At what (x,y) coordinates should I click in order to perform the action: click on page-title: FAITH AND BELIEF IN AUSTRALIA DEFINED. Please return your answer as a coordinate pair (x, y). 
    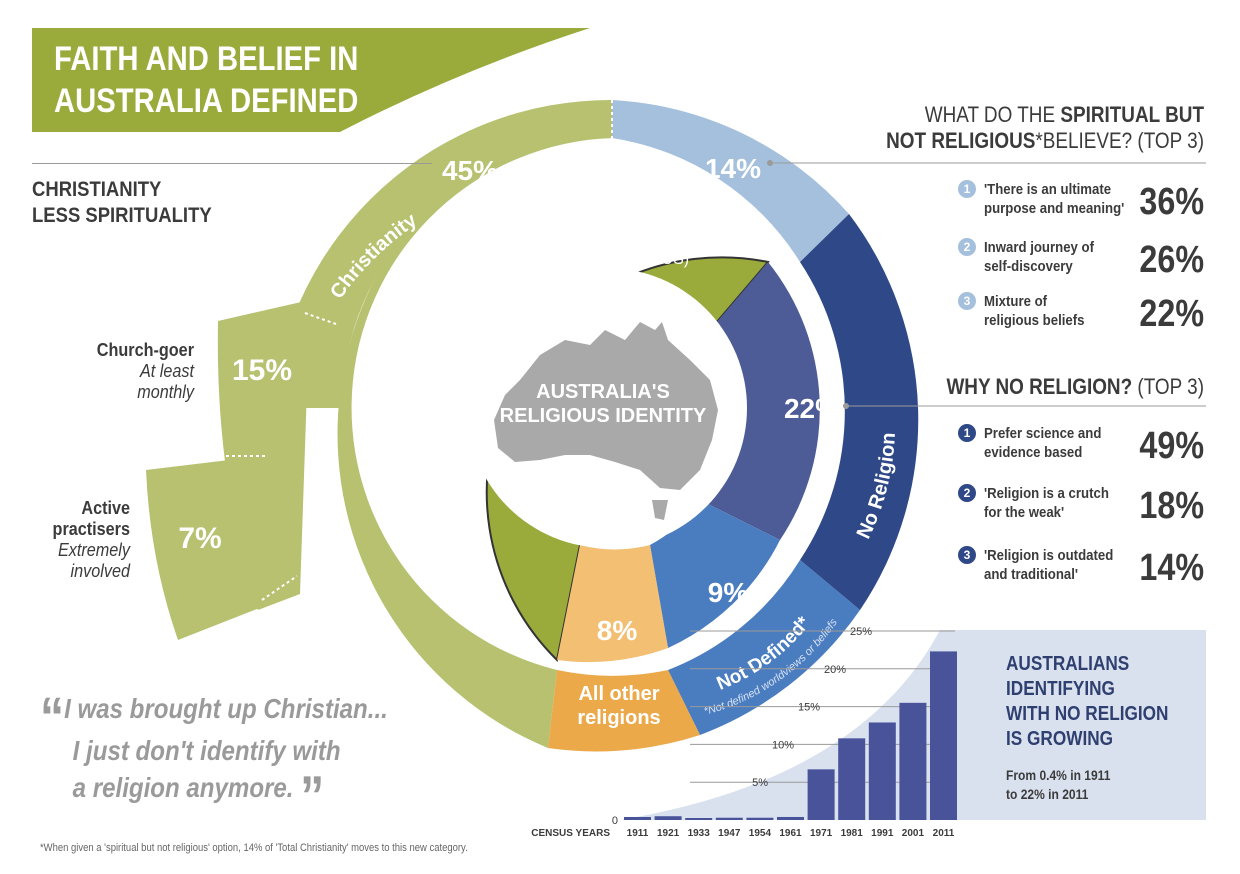
    Looking at the image, I should click on (206, 80).